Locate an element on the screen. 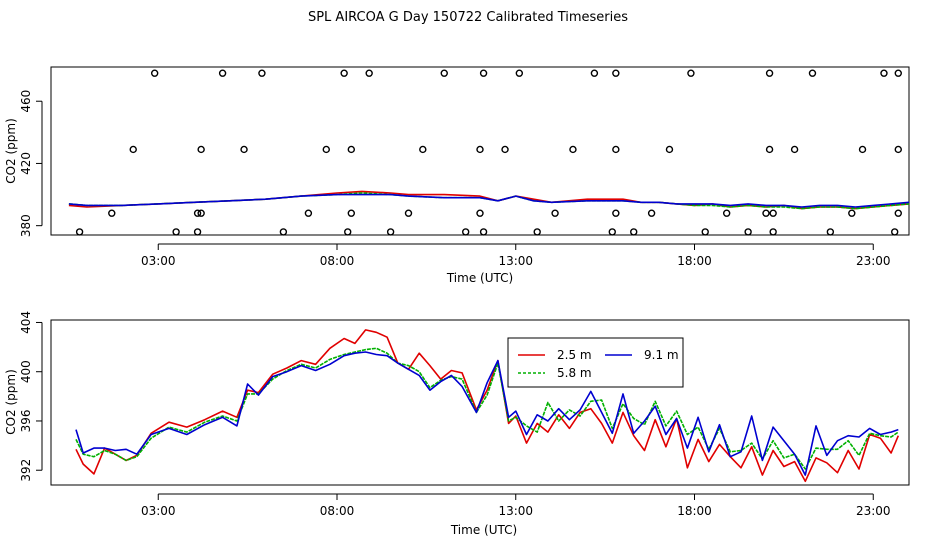 This screenshot has width=936, height=540. bot-y-tick-label: 396 is located at coordinates (26, 421).